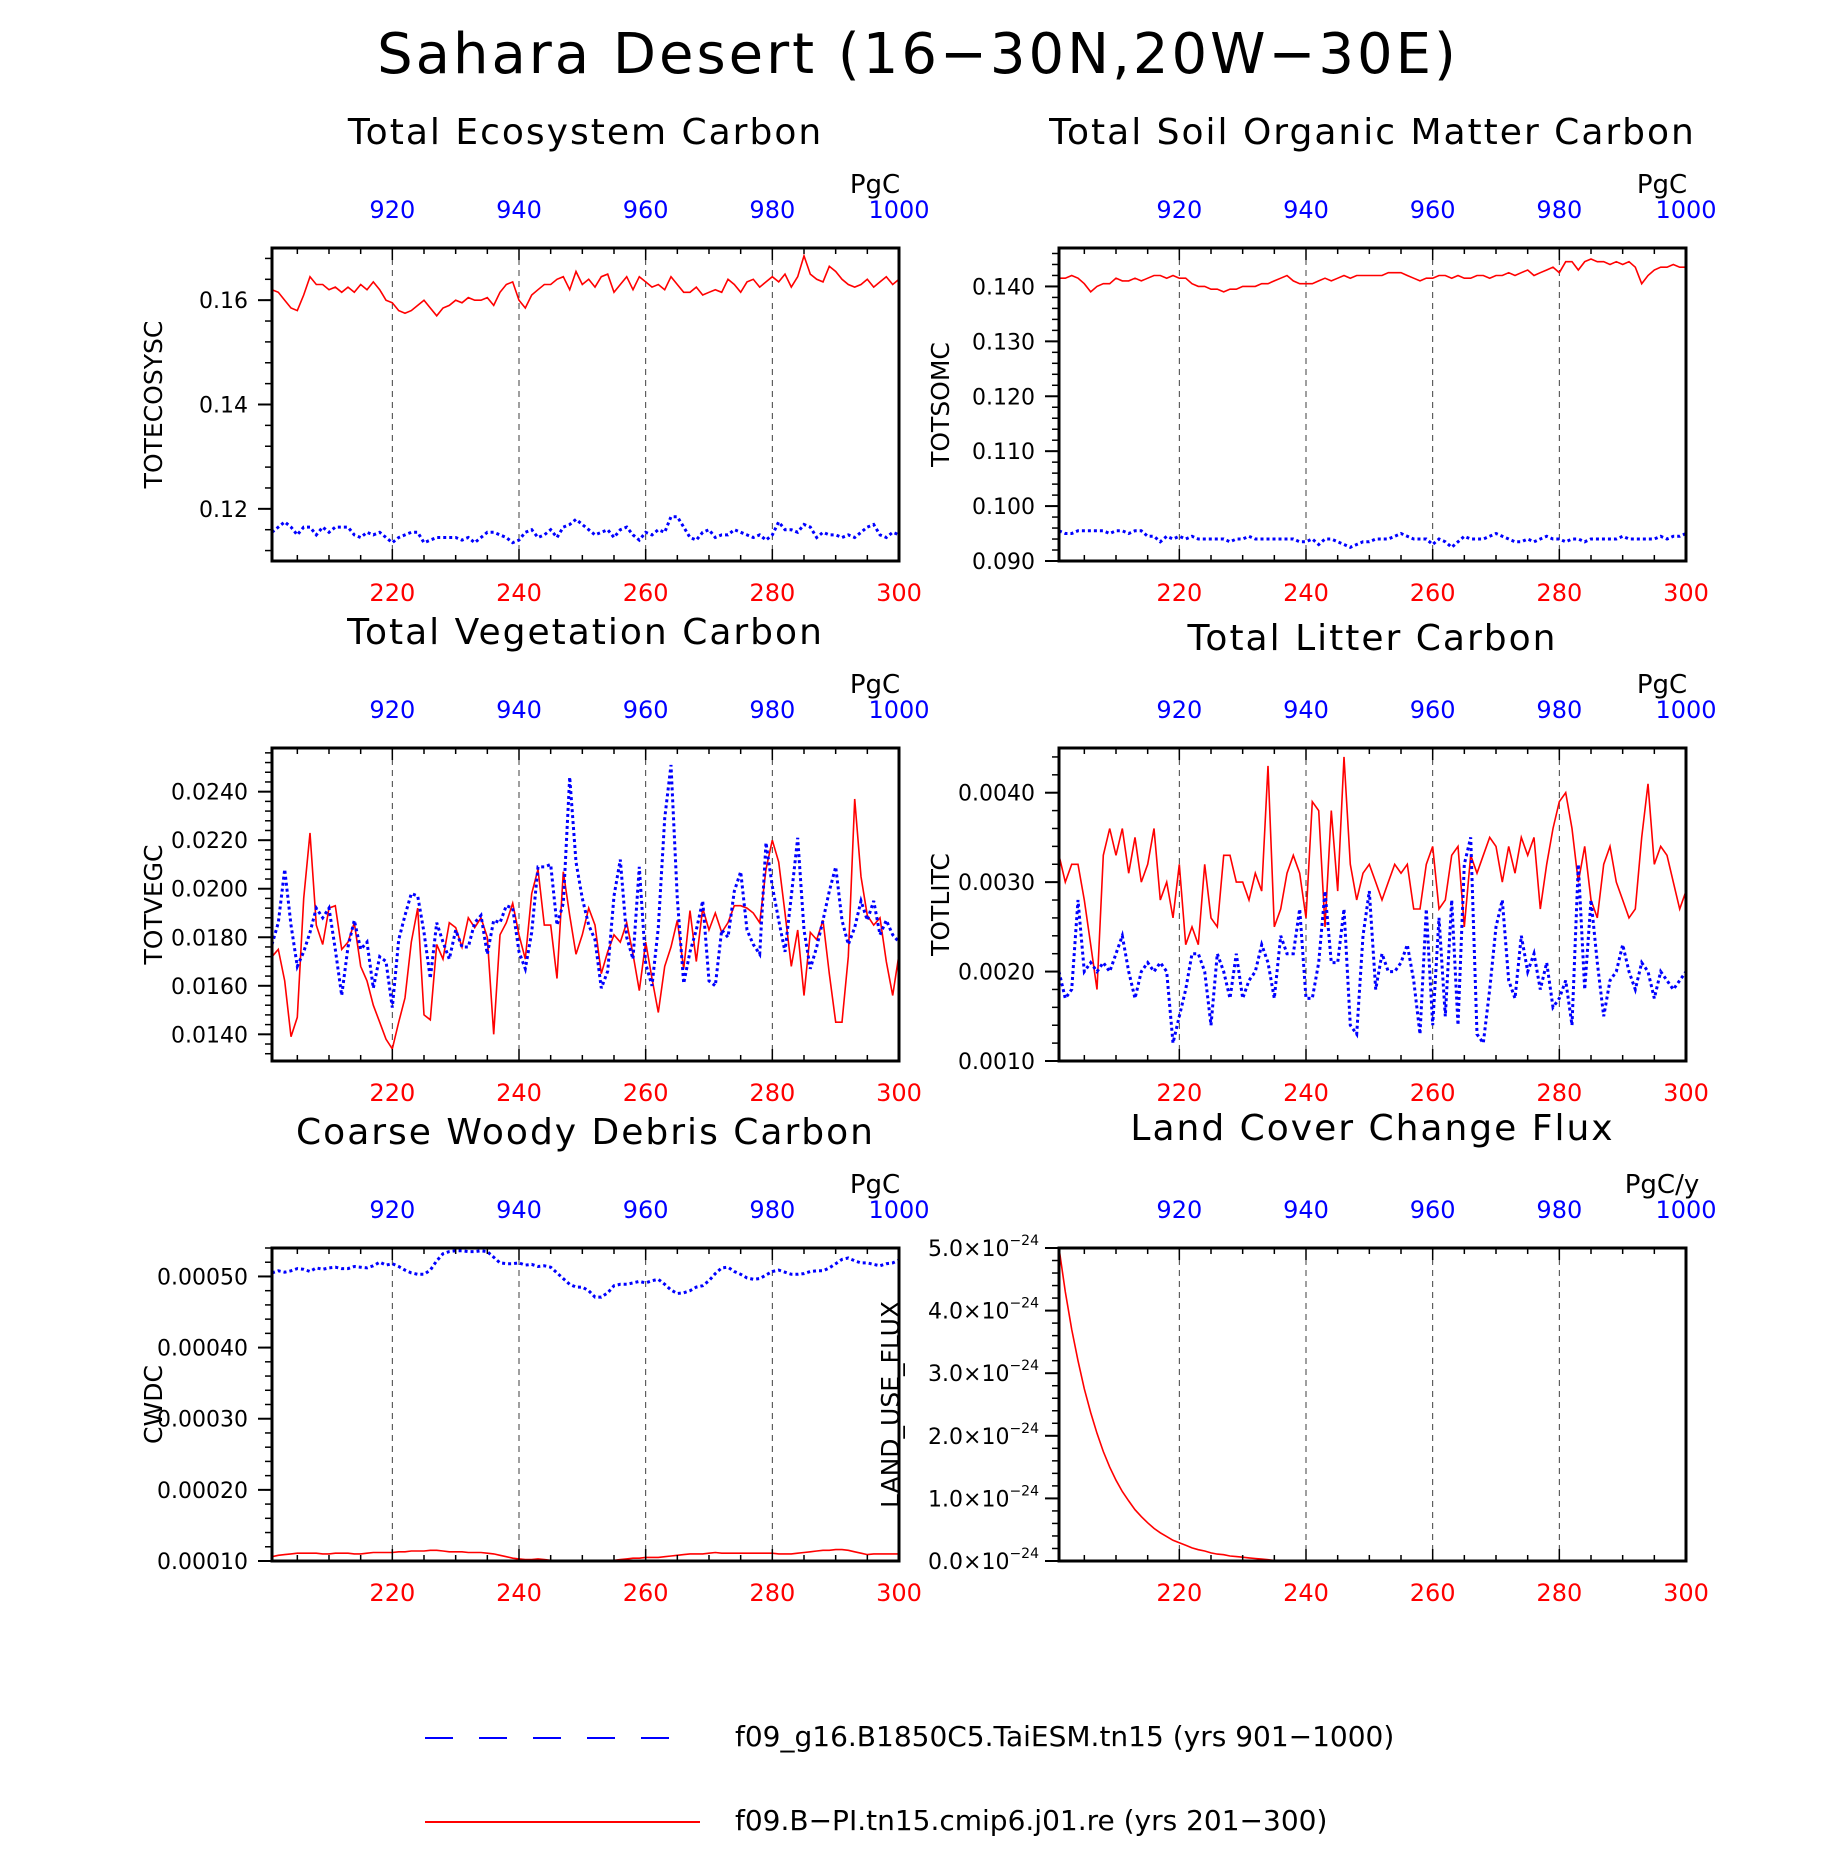 The height and width of the screenshot is (1860, 1836). Describe the element at coordinates (153, 905) in the screenshot. I see `y-axis-label: TOTVEGC` at that location.